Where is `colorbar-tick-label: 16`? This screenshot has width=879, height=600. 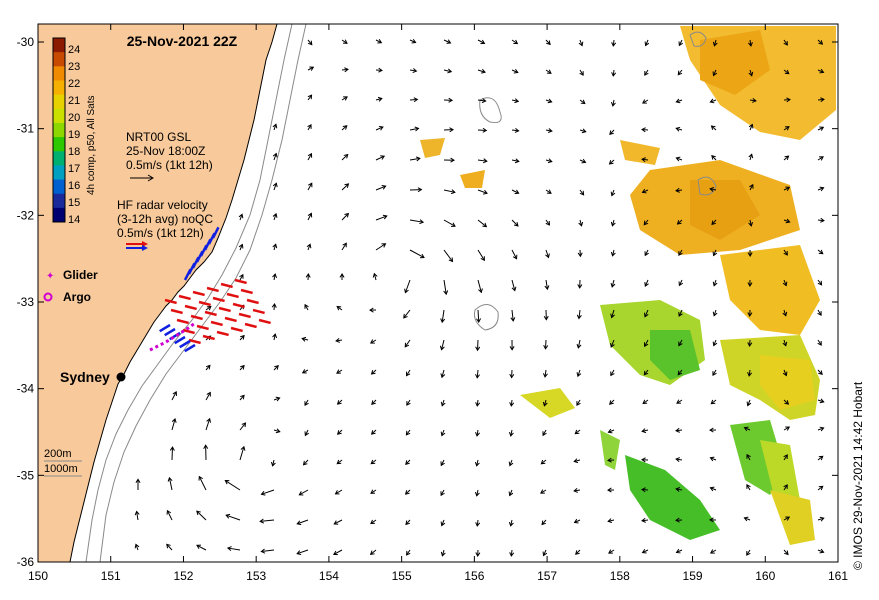 colorbar-tick-label: 16 is located at coordinates (74, 186).